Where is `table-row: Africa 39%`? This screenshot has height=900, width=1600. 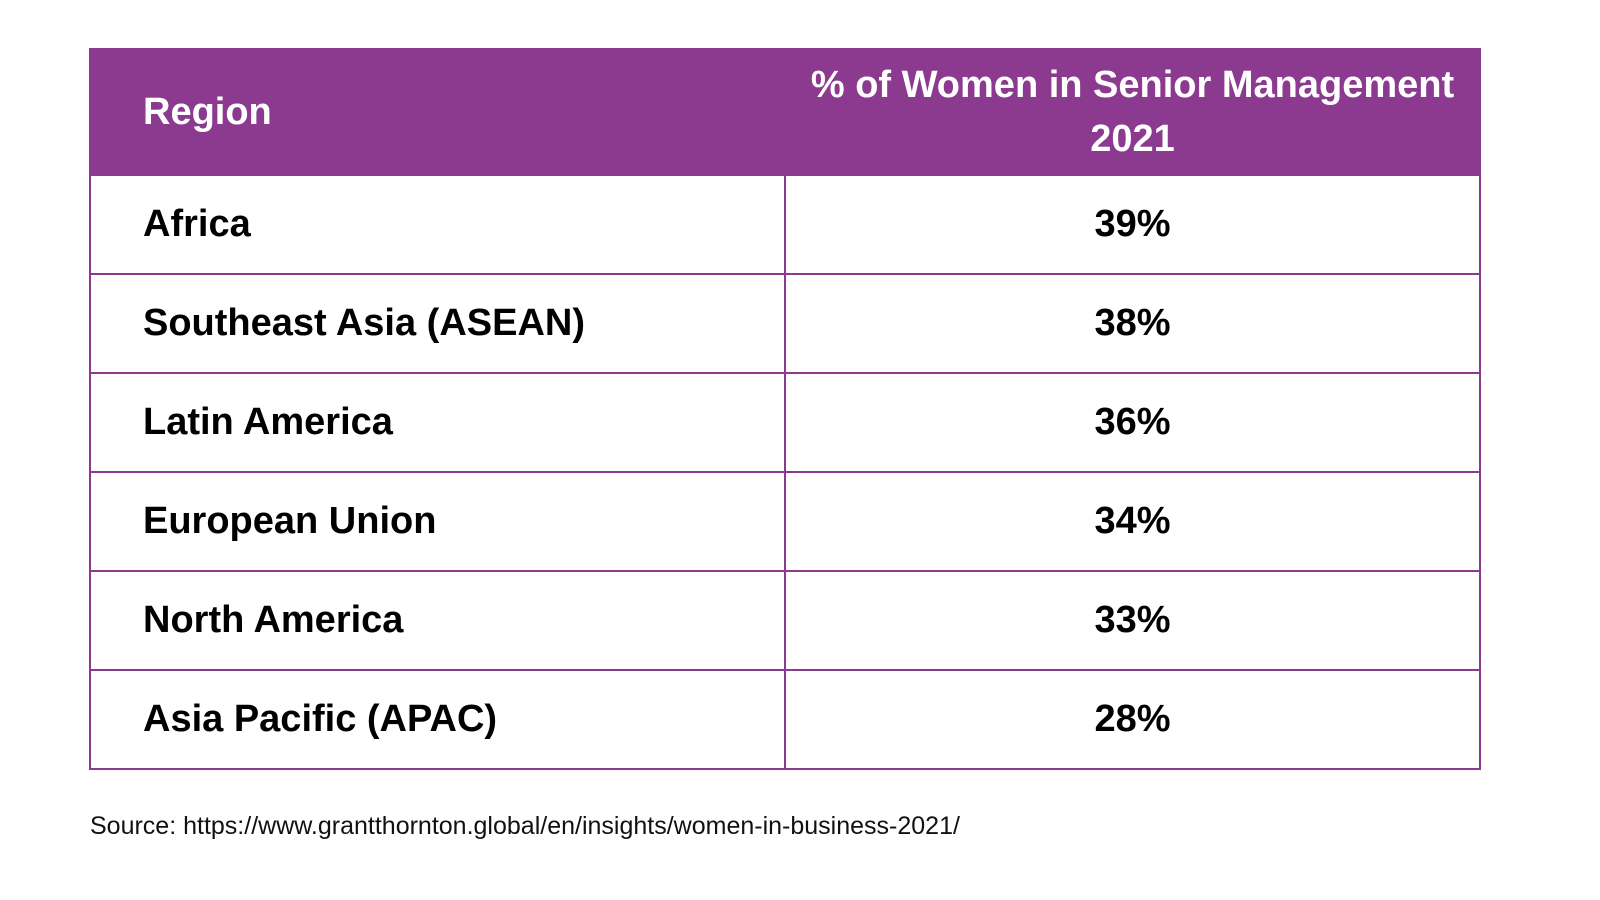 table-row: Africa 39% is located at coordinates (785, 224).